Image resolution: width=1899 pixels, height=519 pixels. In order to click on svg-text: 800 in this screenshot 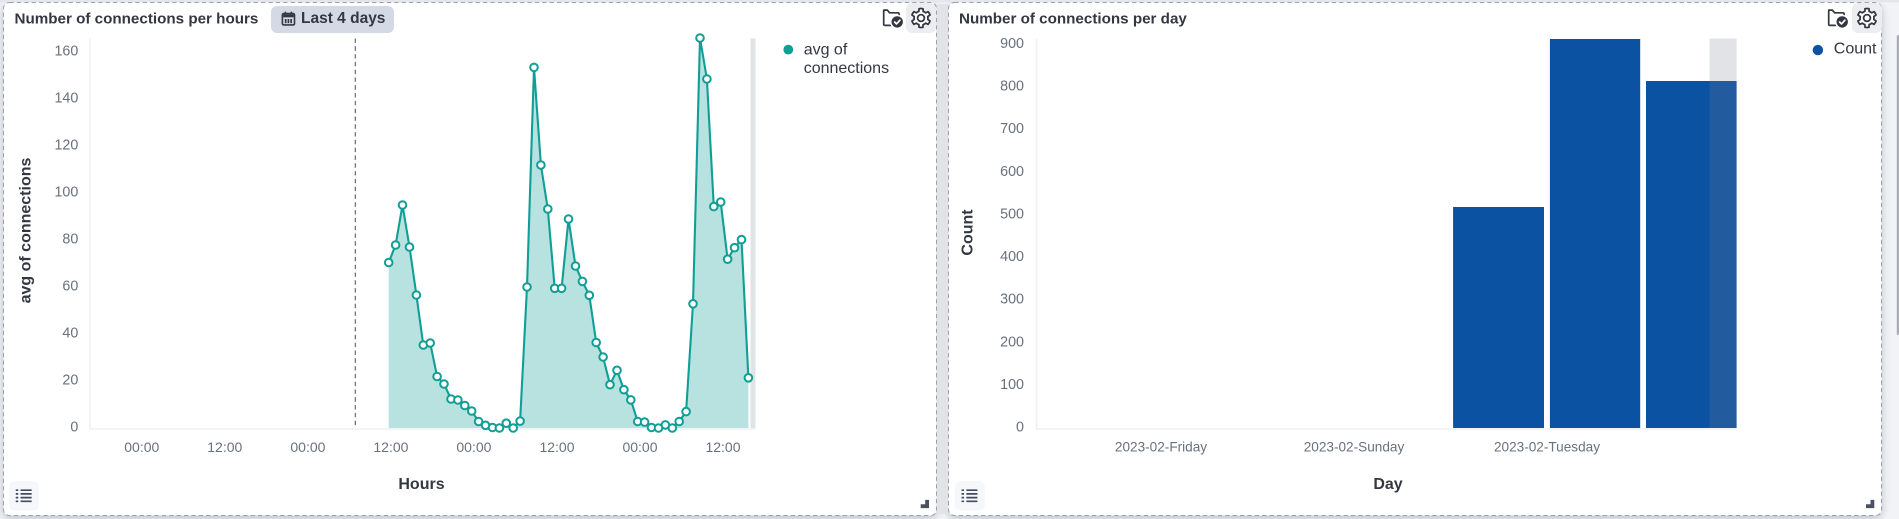, I will do `click(1012, 87)`.